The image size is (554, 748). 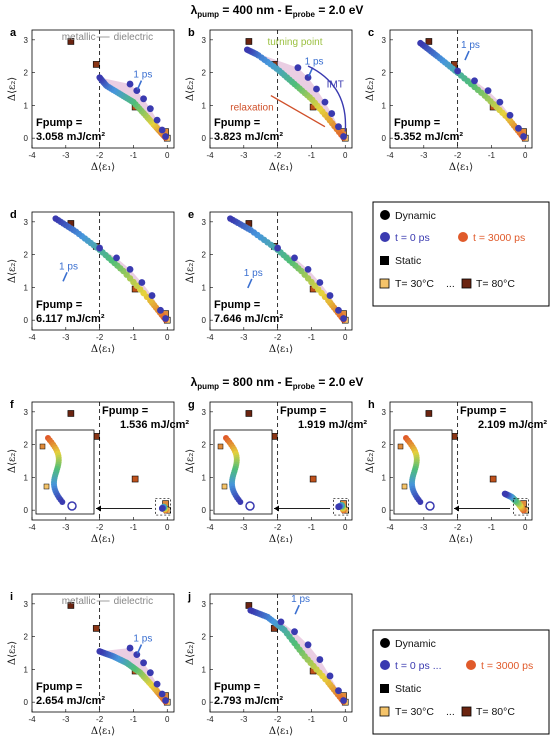 I want to click on legend2-dyn-end-label: t = 3000 ps, so click(x=507, y=666).